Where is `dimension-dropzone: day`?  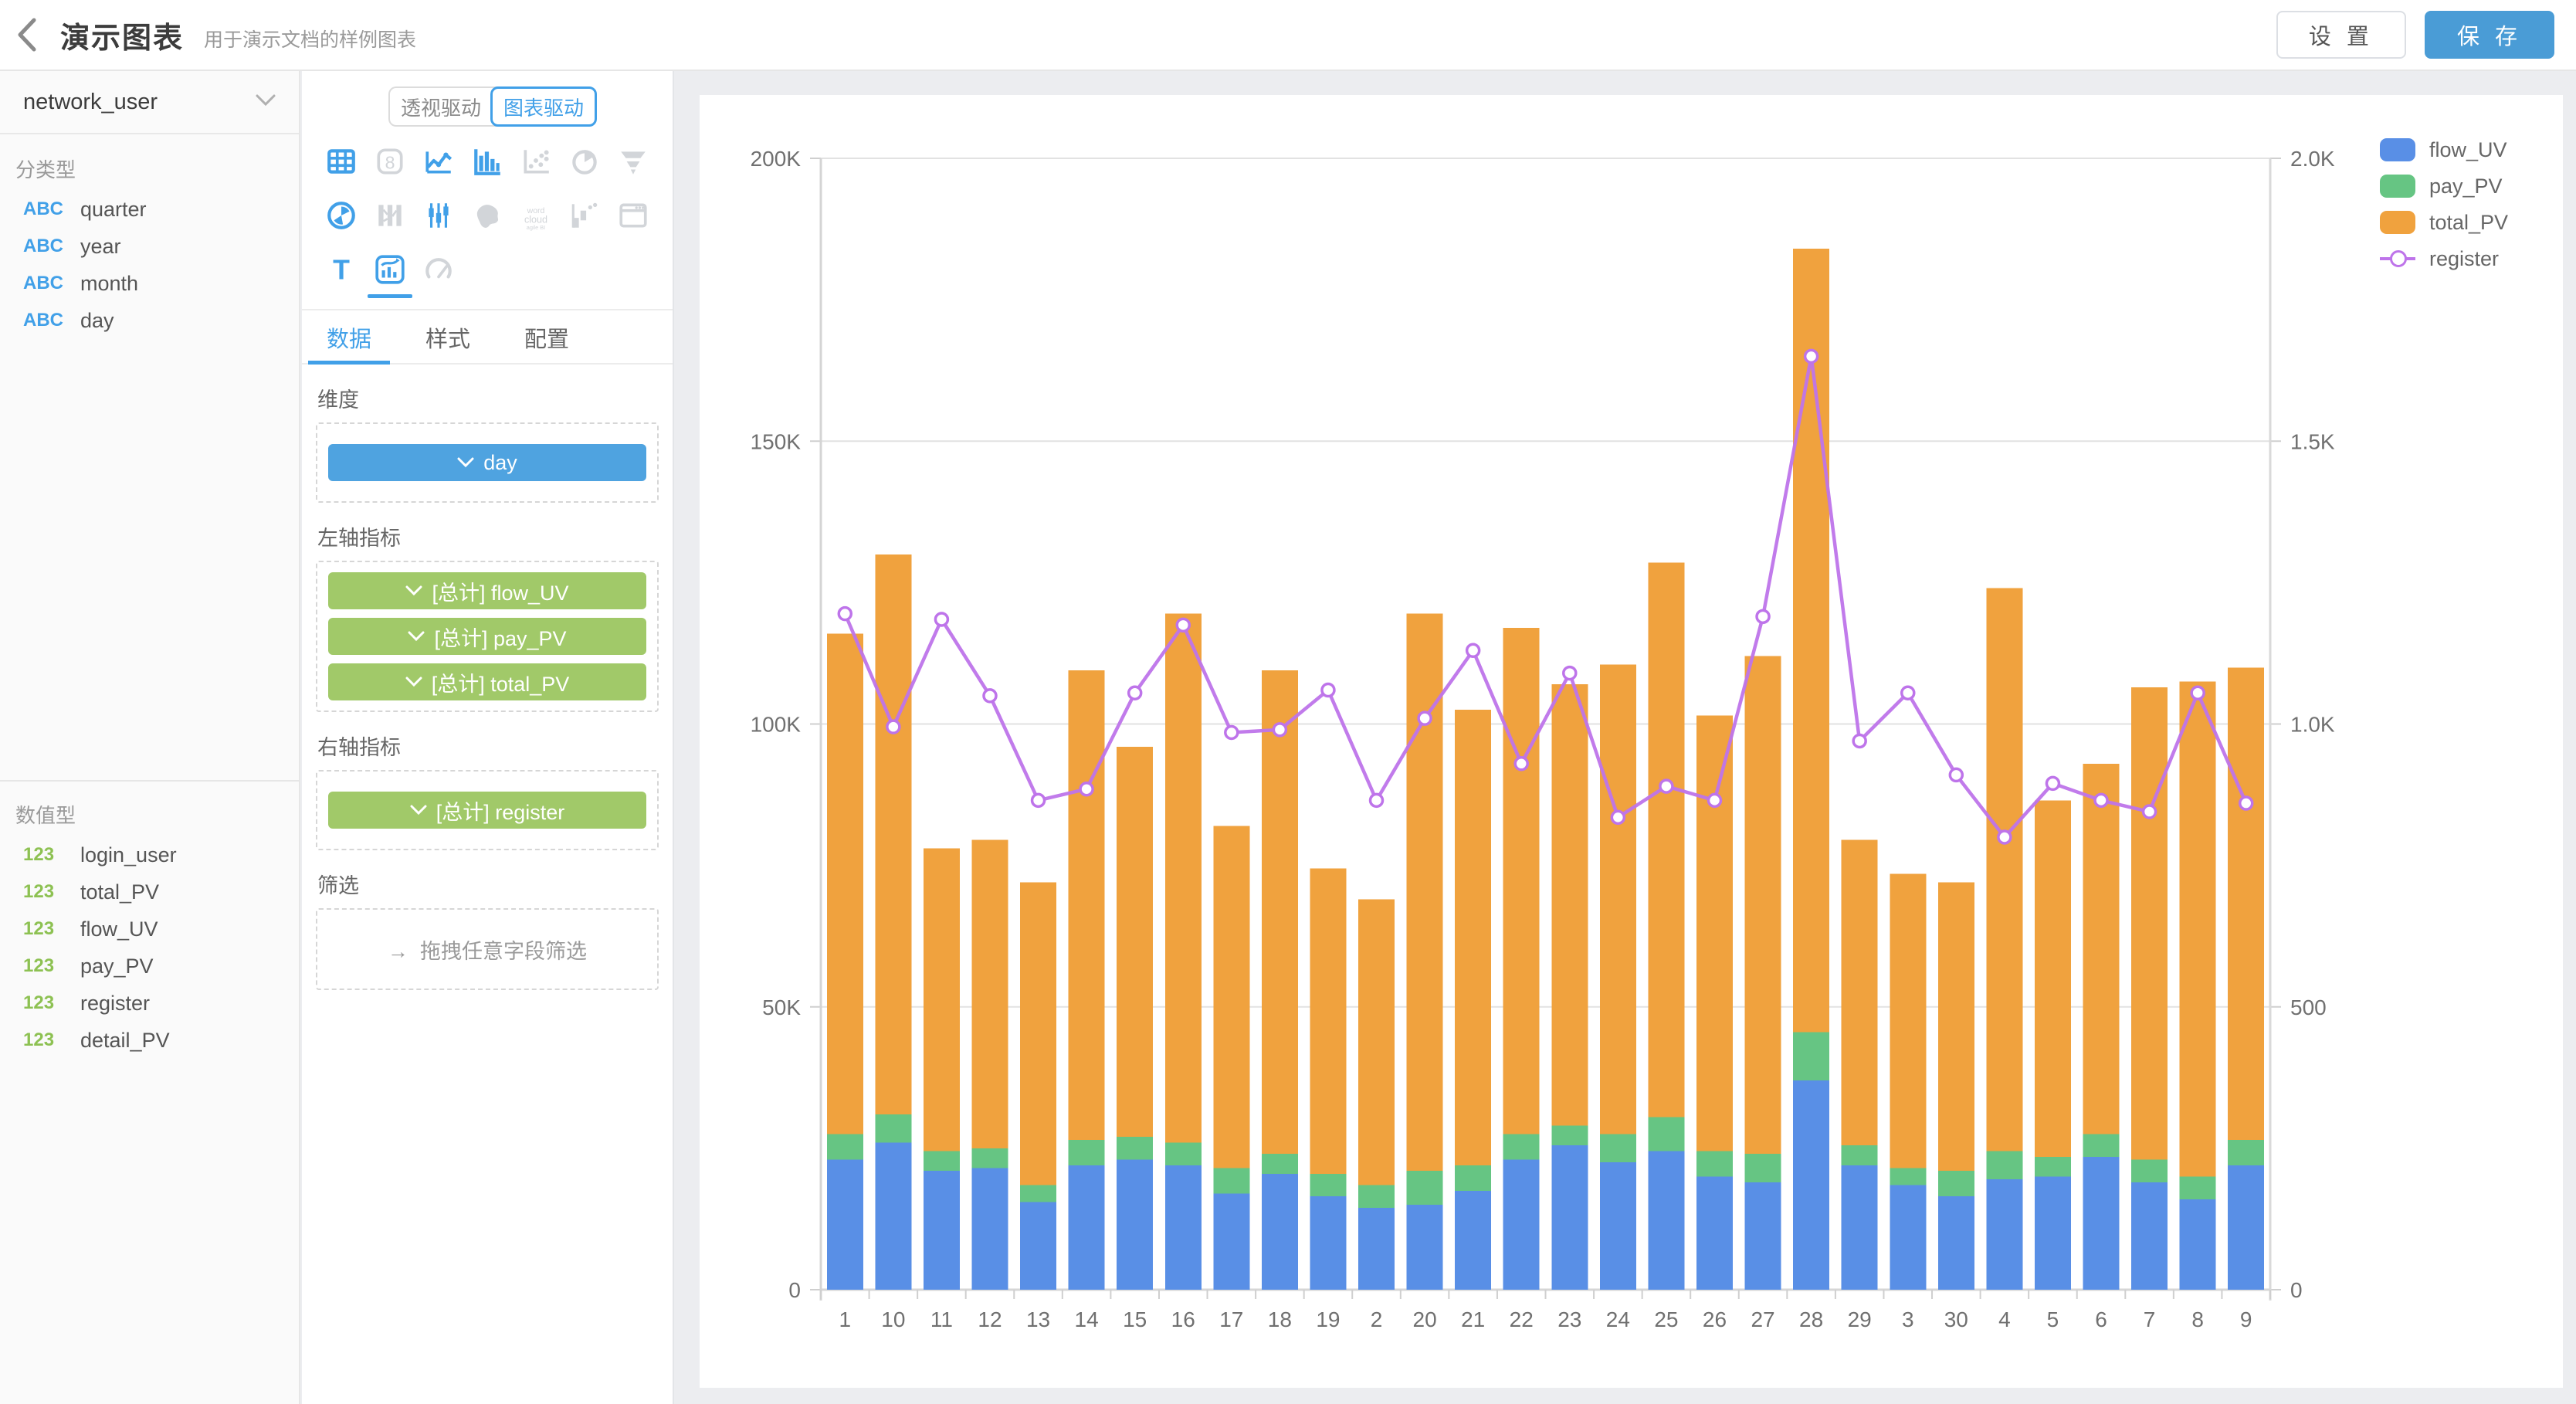
dimension-dropzone: day is located at coordinates (487, 463).